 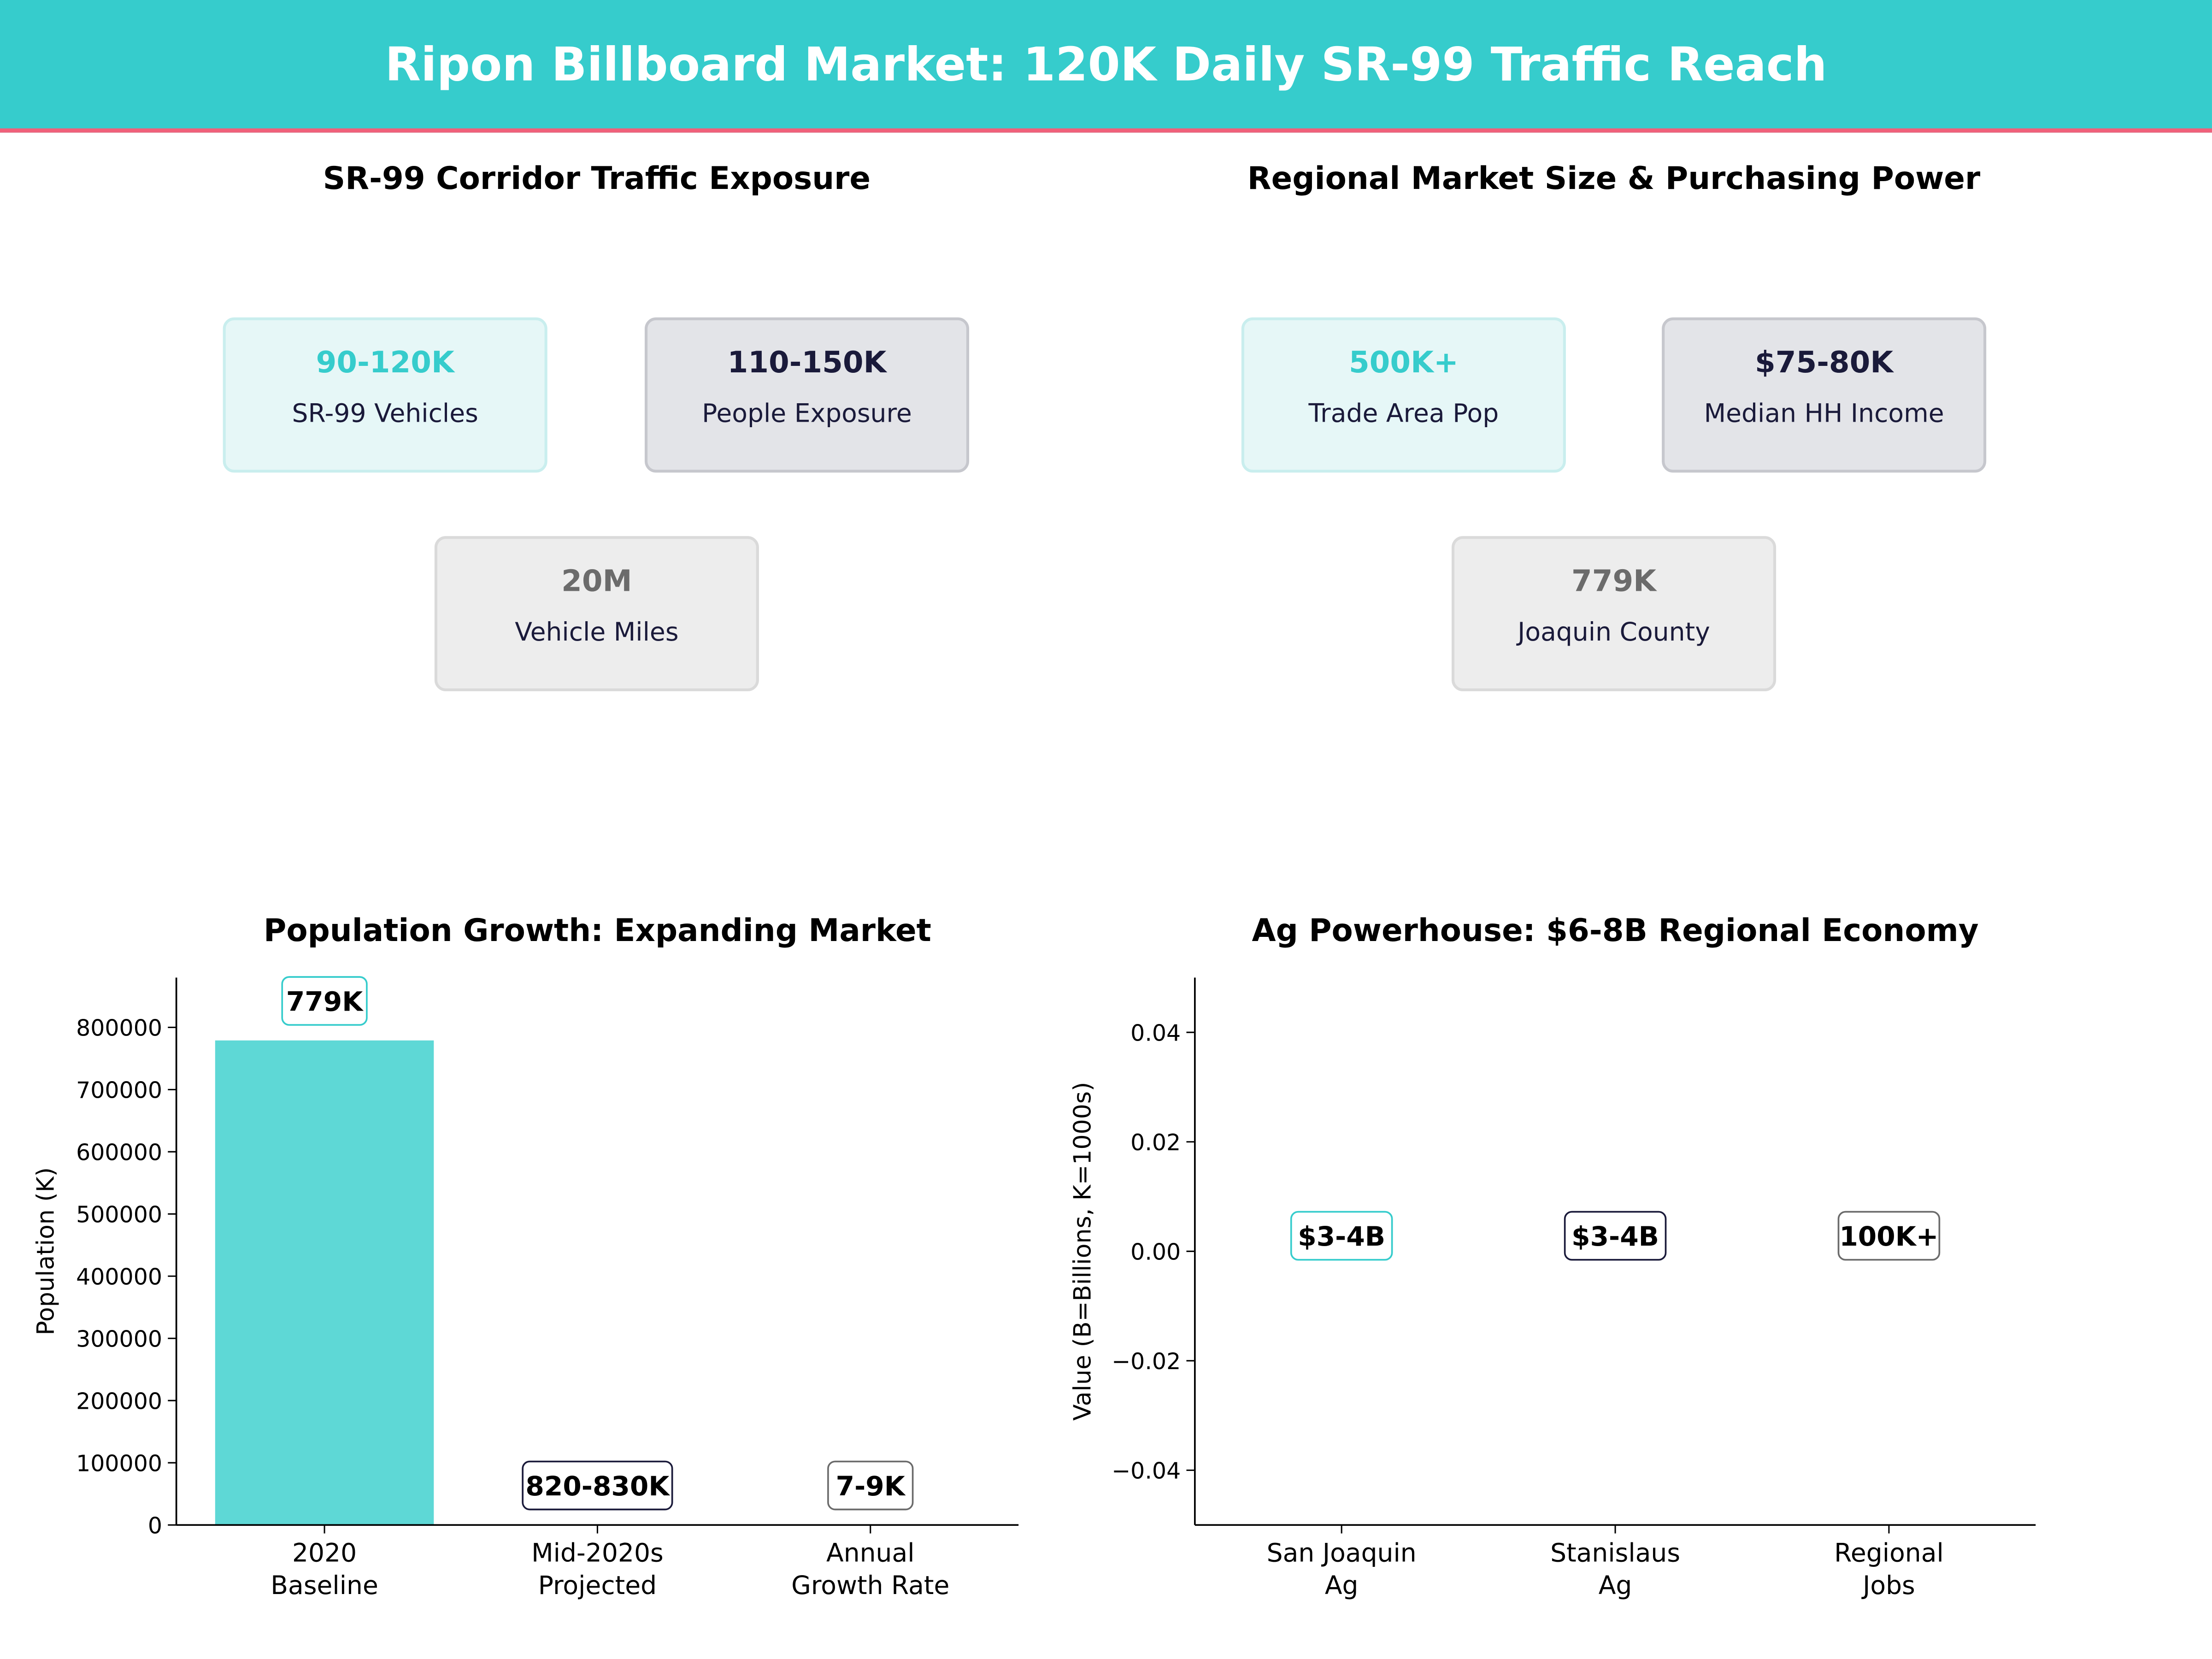 I want to click on kpi-card-trade-area-pop: 500K+ Trade Area Pop, so click(x=1403, y=395).